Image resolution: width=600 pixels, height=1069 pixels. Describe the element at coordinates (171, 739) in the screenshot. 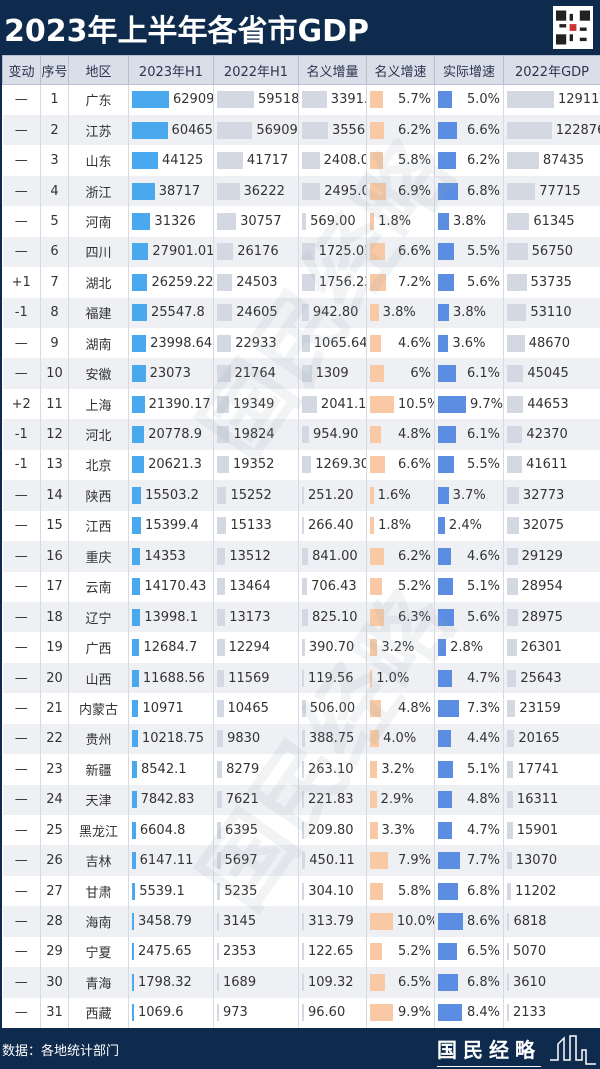

I see `cell-h1-2023: 10218.75` at that location.